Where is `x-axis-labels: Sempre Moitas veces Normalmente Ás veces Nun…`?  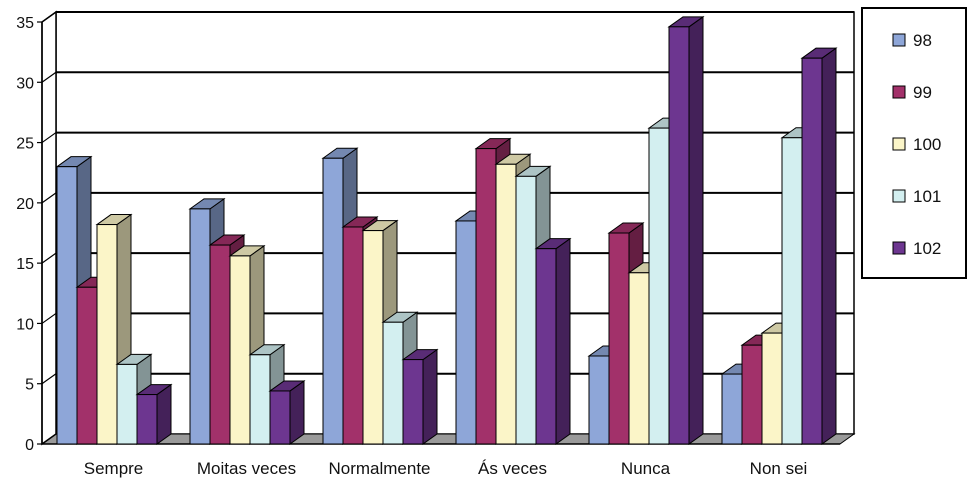 x-axis-labels: Sempre Moitas veces Normalmente Ás veces Nun… is located at coordinates (446, 468).